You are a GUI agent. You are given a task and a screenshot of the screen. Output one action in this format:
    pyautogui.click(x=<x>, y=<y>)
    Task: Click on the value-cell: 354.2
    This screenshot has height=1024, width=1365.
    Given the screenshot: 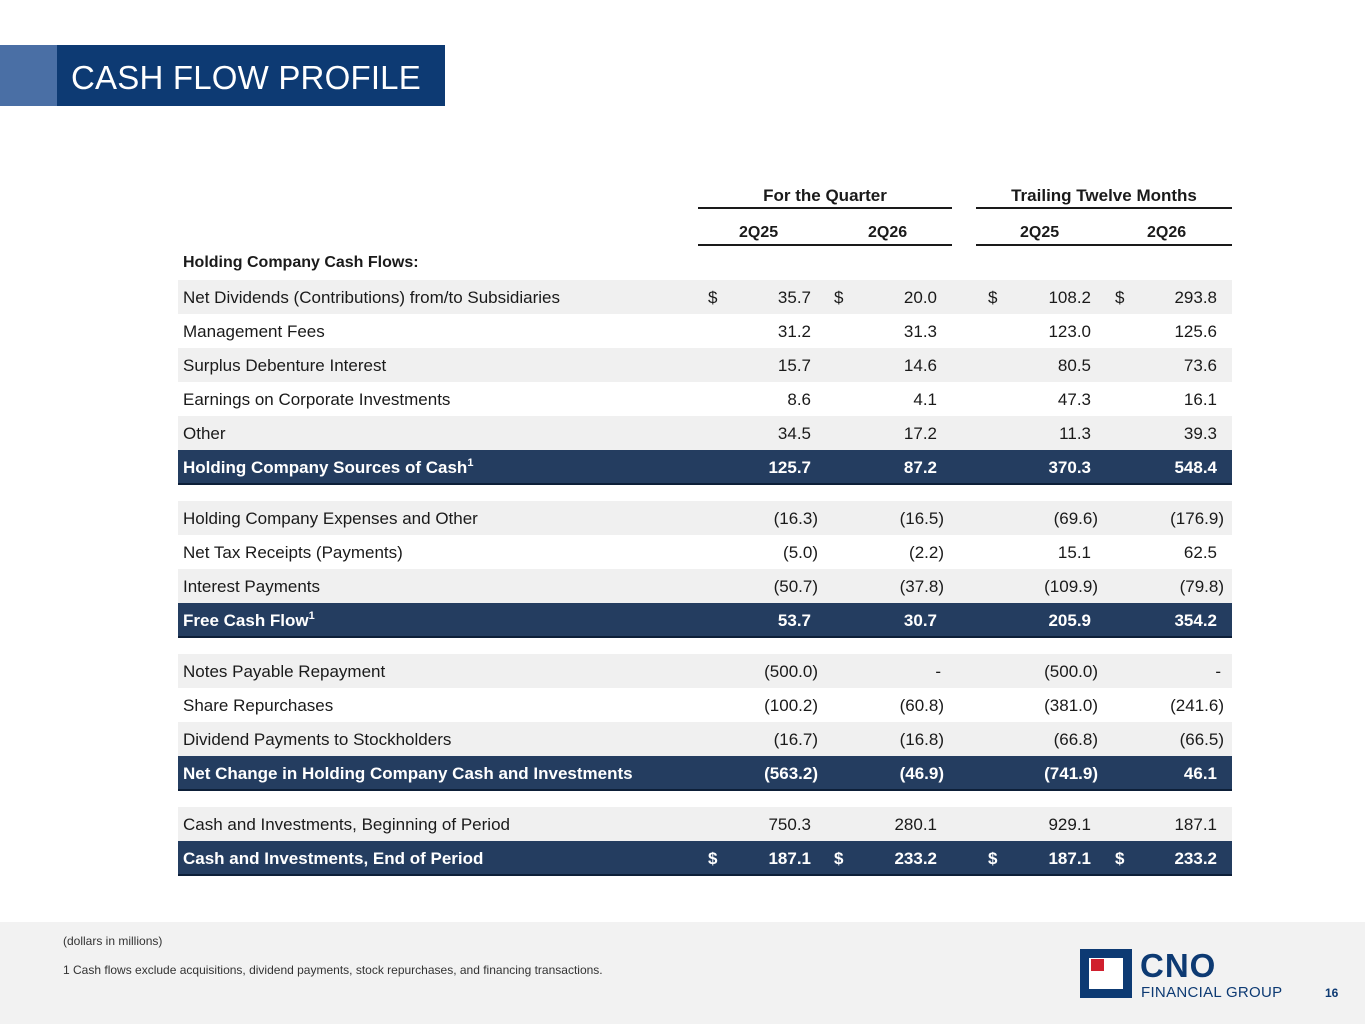 What is the action you would take?
    pyautogui.click(x=1195, y=620)
    